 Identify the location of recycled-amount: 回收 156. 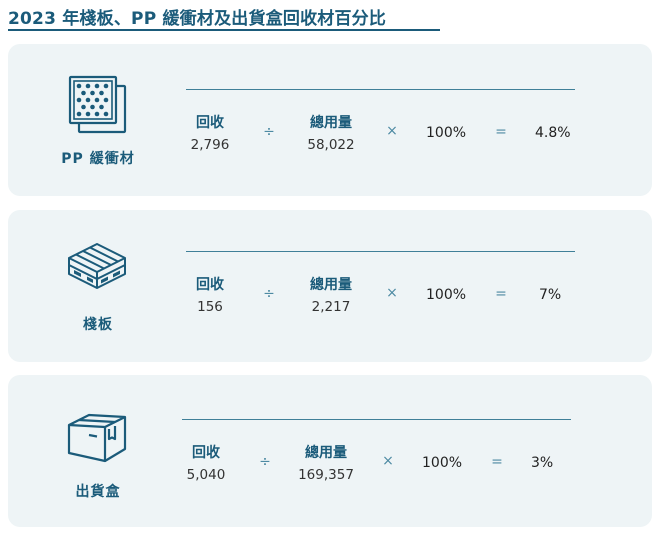
(210, 294).